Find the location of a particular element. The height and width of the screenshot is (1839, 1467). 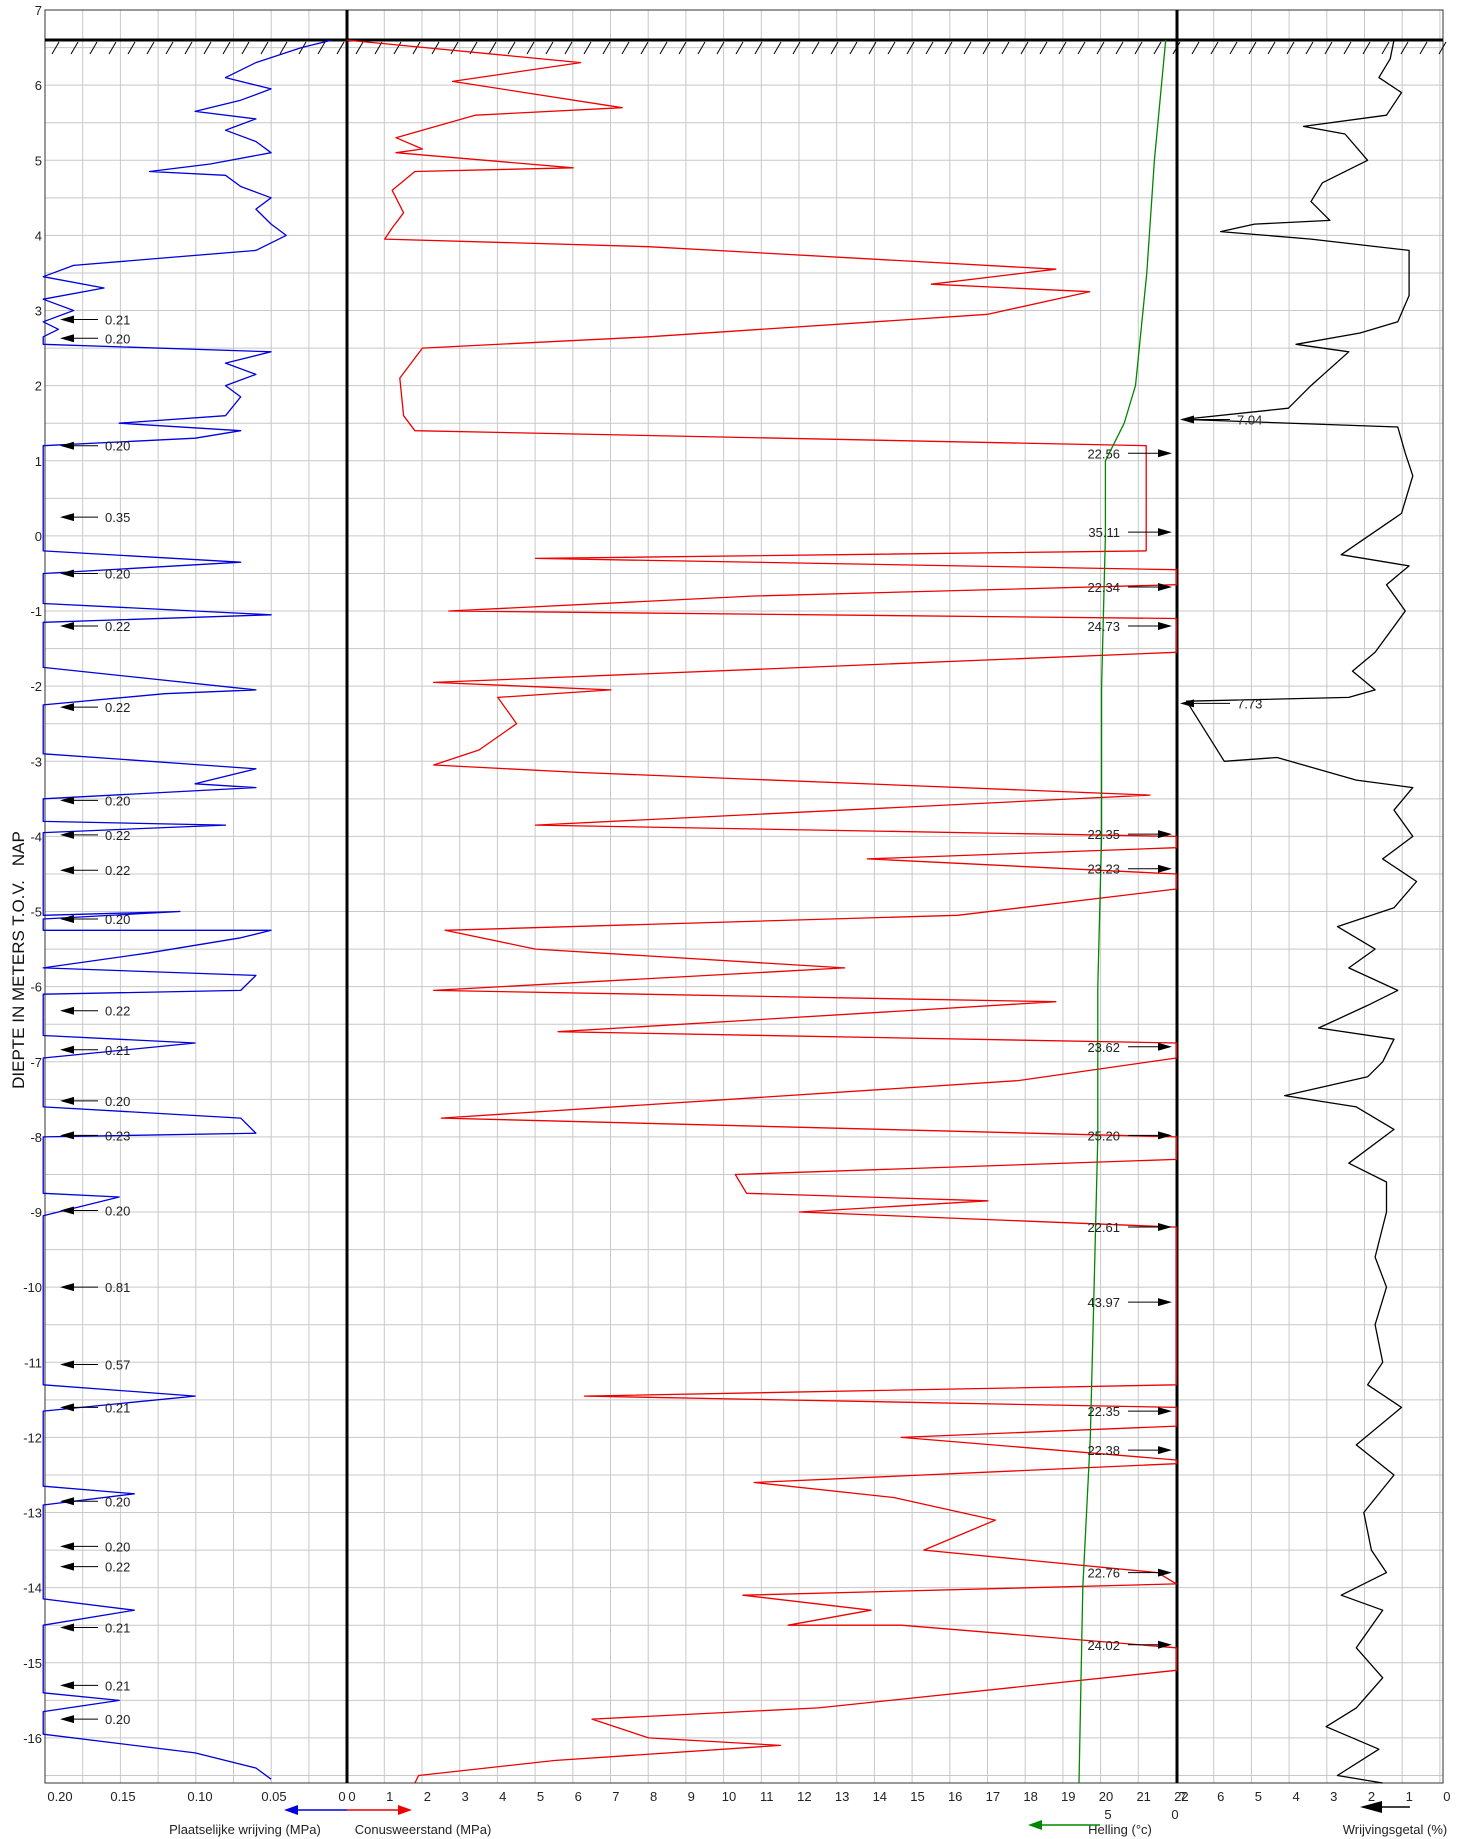

y-tick-label: -7 is located at coordinates (36, 1062).